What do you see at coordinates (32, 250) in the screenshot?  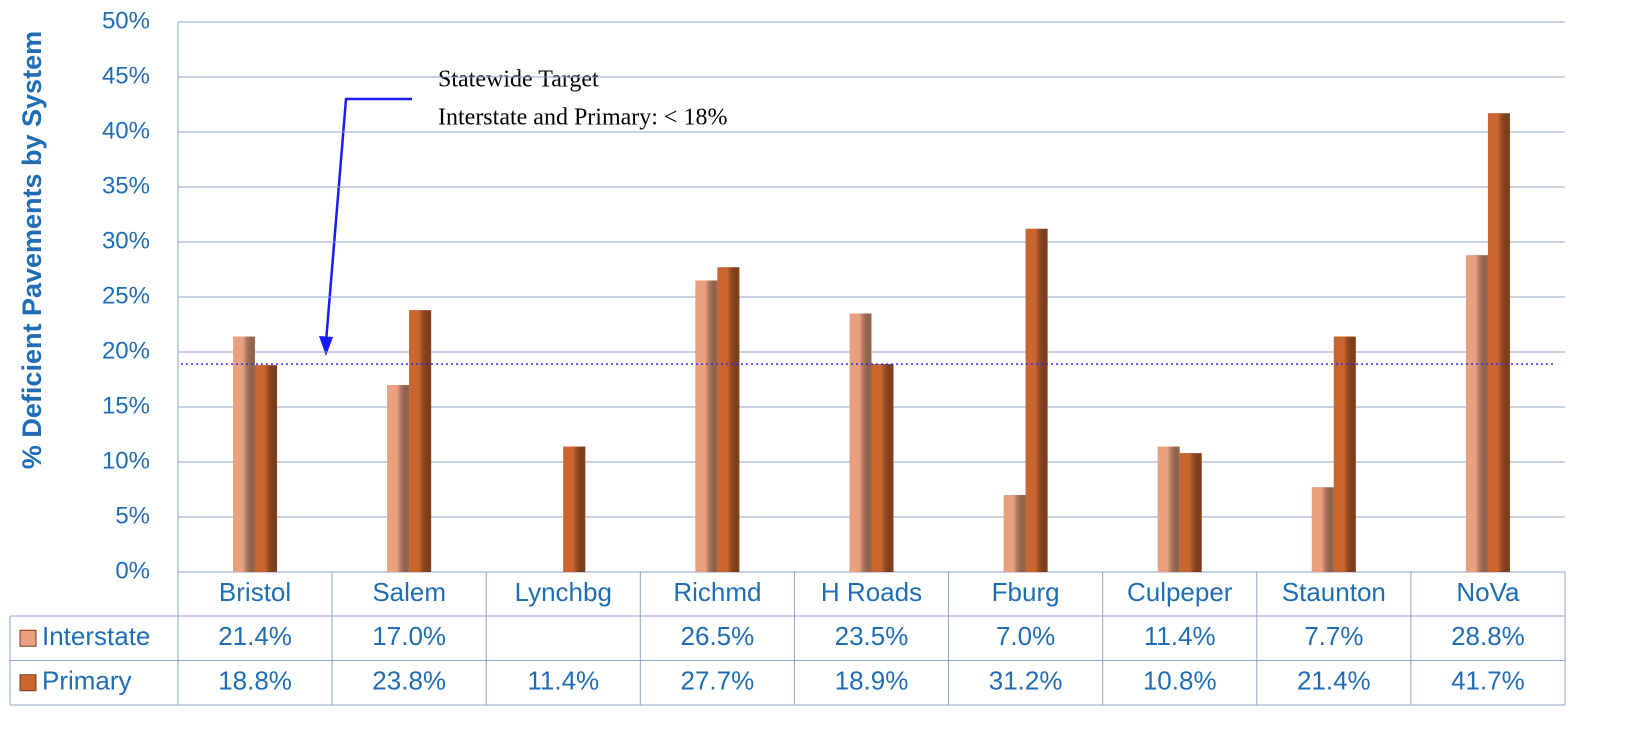 I see `y-axis-label: % Deficient Pavements by System` at bounding box center [32, 250].